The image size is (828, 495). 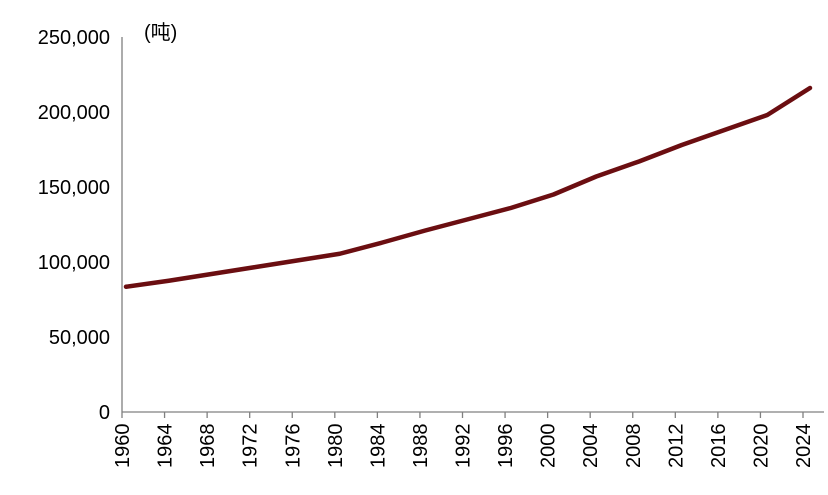 I want to click on y-axis-tick-label: 50,000, so click(x=79, y=338).